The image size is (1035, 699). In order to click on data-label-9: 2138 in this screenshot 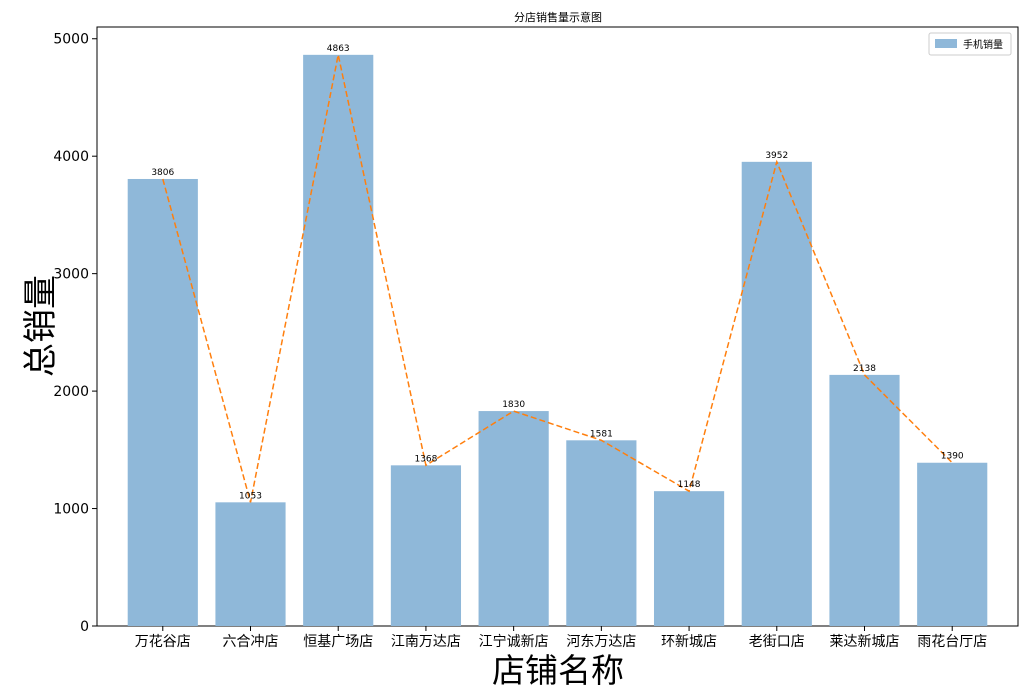, I will do `click(864, 369)`.